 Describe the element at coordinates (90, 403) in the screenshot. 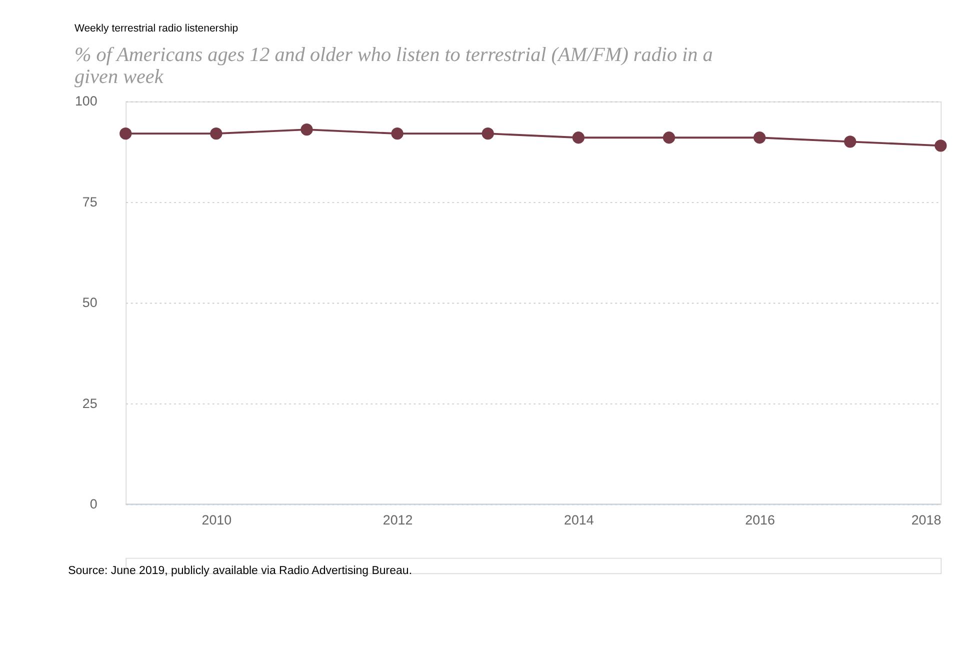

I see `y-tick-label: 25` at that location.